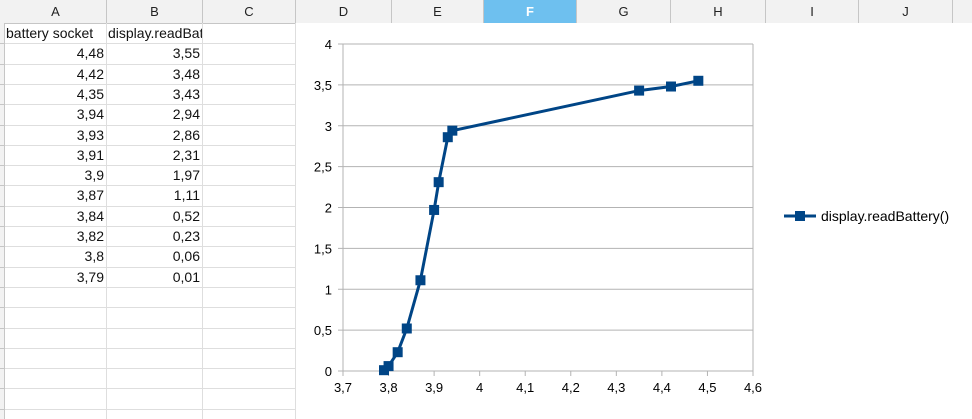 Image resolution: width=972 pixels, height=419 pixels. What do you see at coordinates (525, 387) in the screenshot?
I see `x-tick-label: 4,1` at bounding box center [525, 387].